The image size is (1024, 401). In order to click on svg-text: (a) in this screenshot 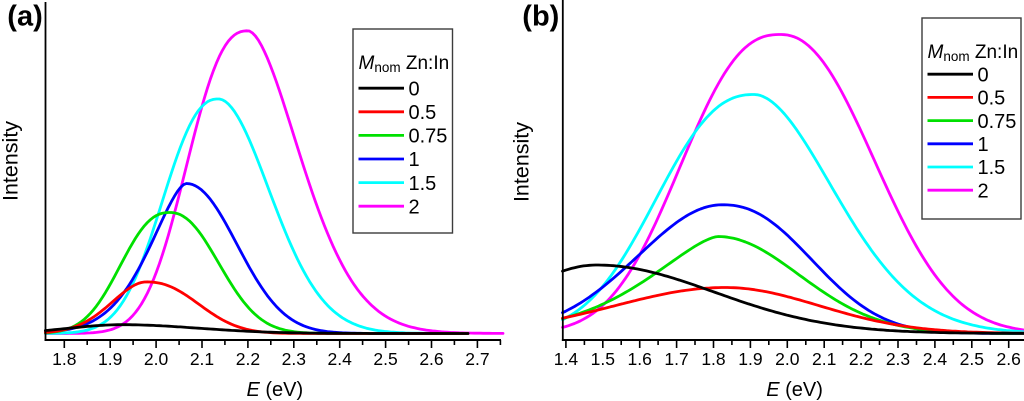, I will do `click(24, 17)`.